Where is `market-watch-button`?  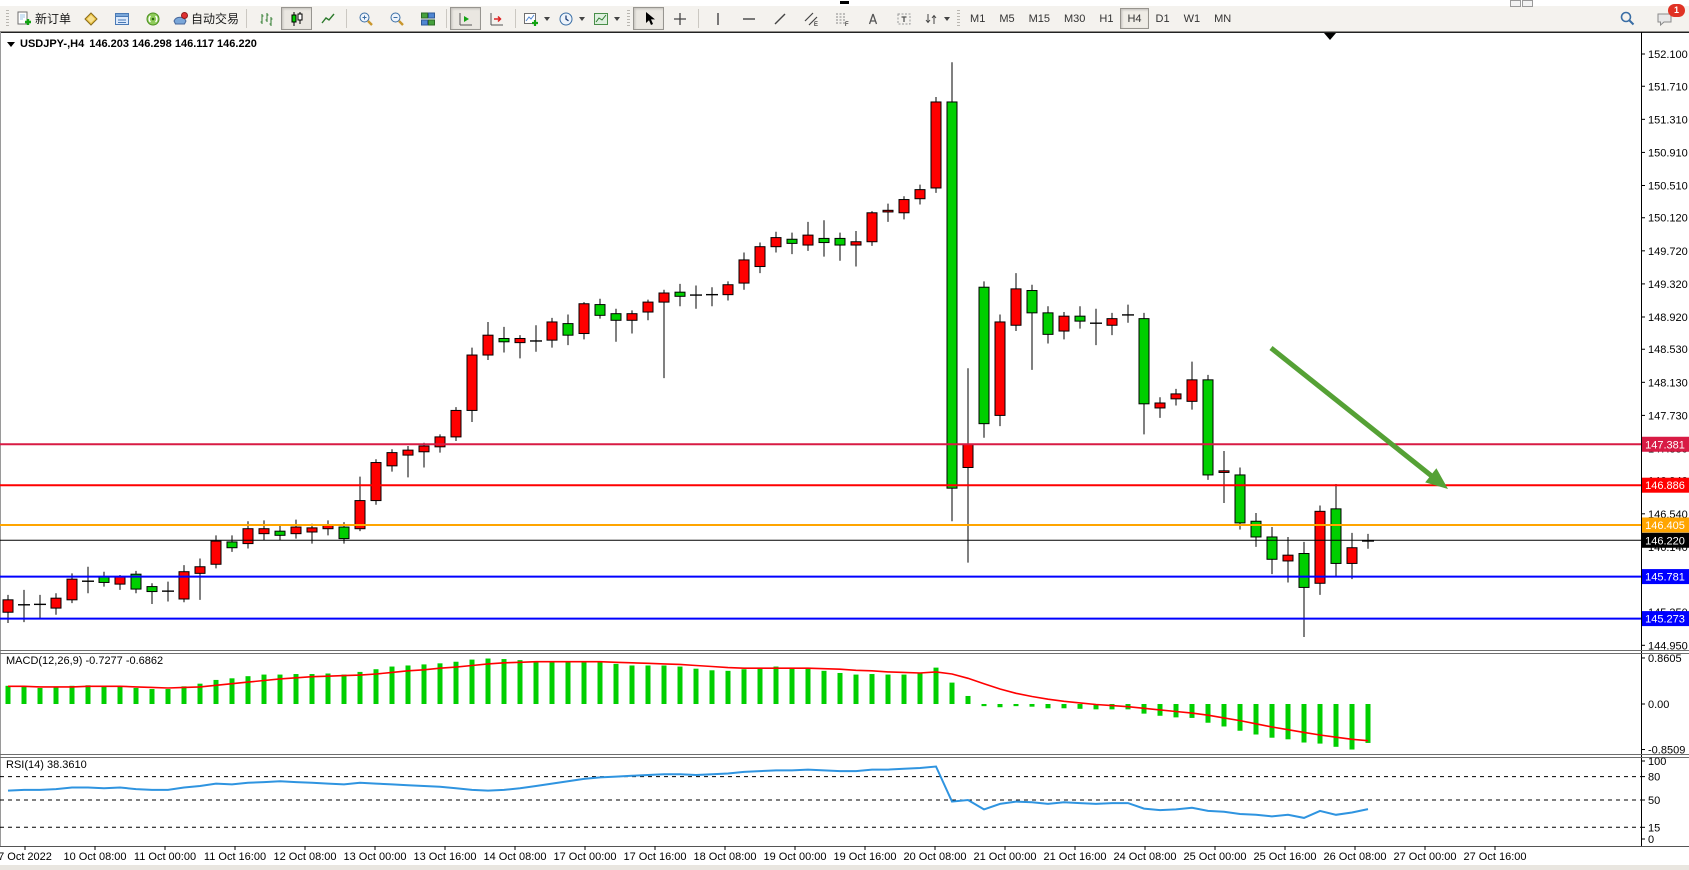
market-watch-button is located at coordinates (90, 18).